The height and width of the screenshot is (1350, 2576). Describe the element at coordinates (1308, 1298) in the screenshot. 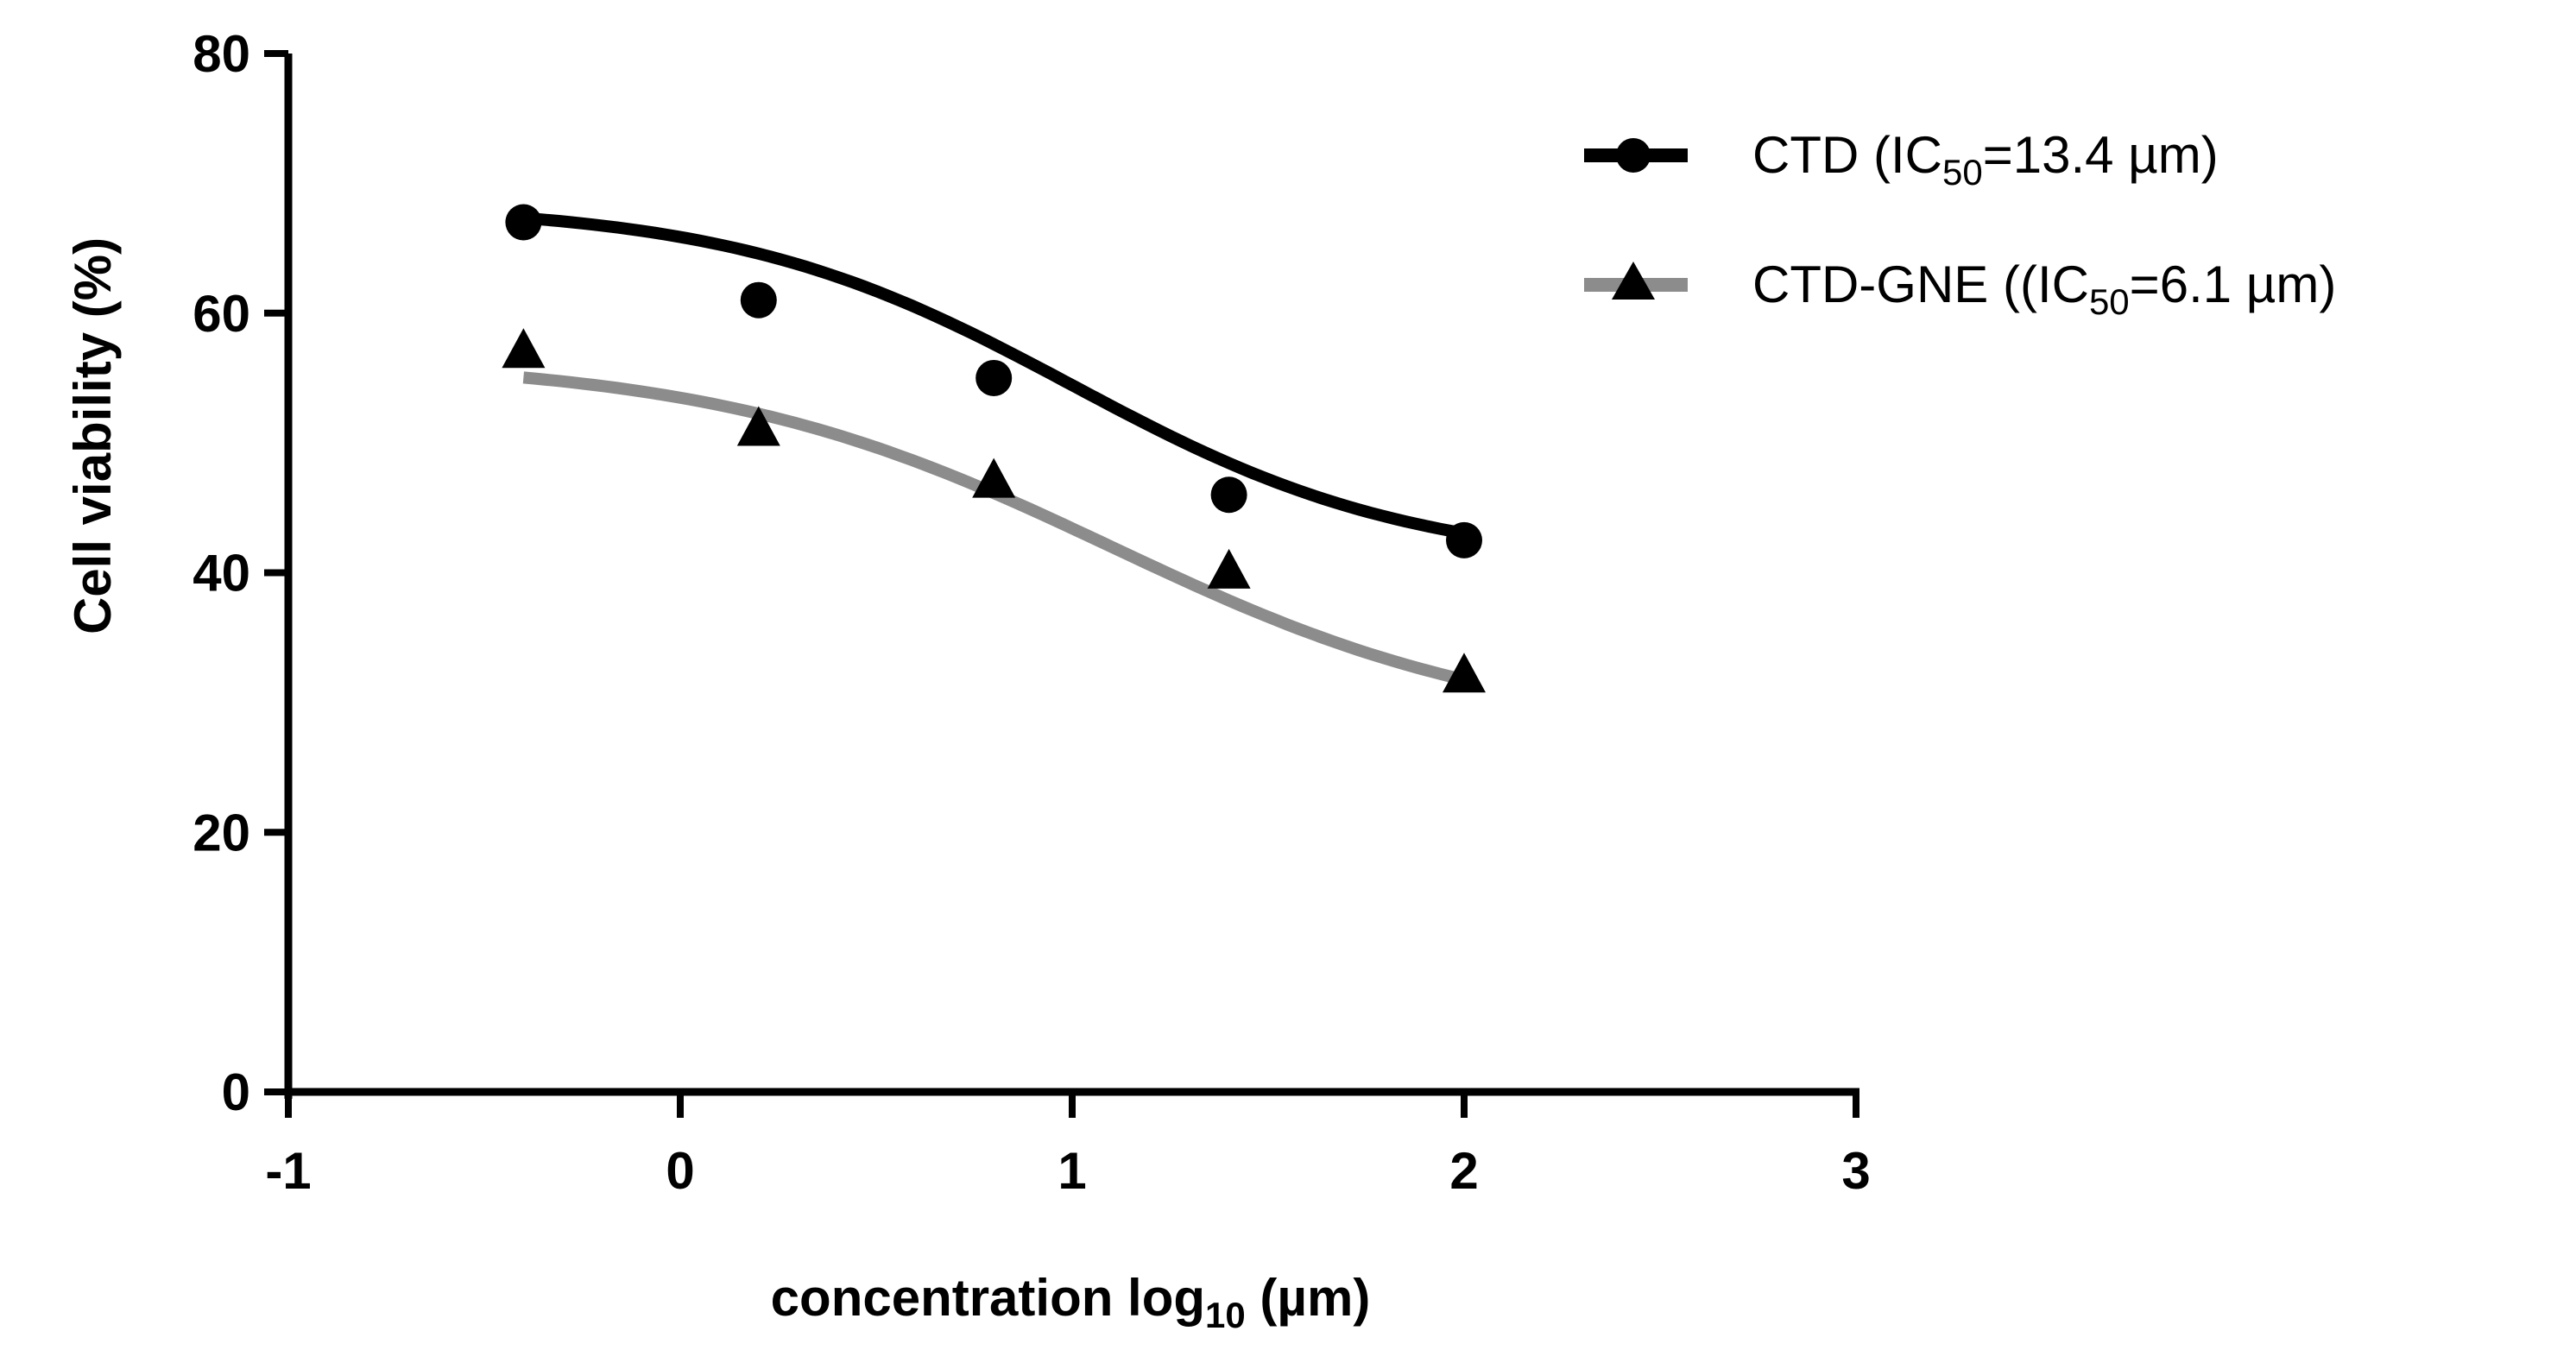

I see `x-axis-title-tail: (µm)` at that location.